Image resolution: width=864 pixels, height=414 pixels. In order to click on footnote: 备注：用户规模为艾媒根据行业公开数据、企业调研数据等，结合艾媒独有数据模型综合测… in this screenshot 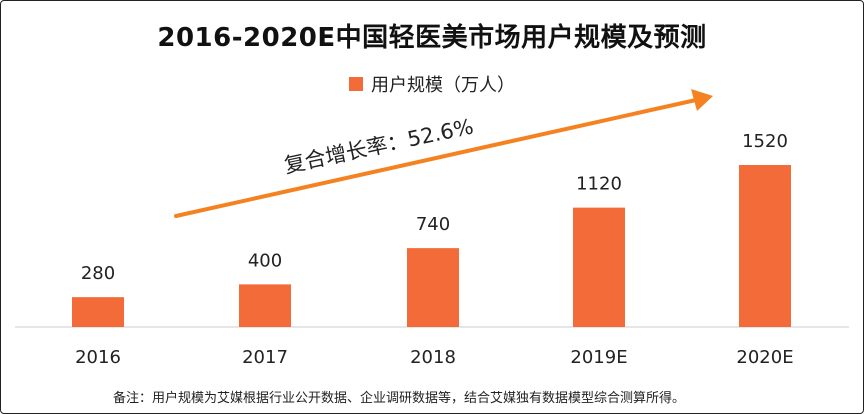, I will do `click(399, 398)`.